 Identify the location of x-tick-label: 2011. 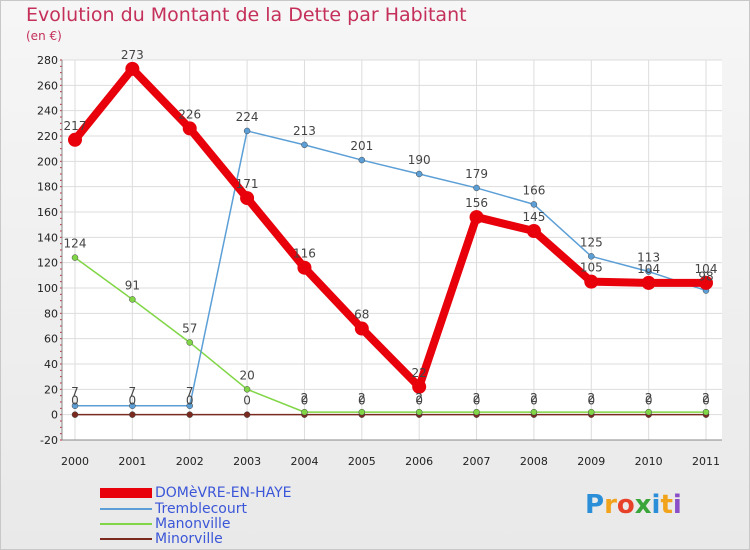
(706, 461).